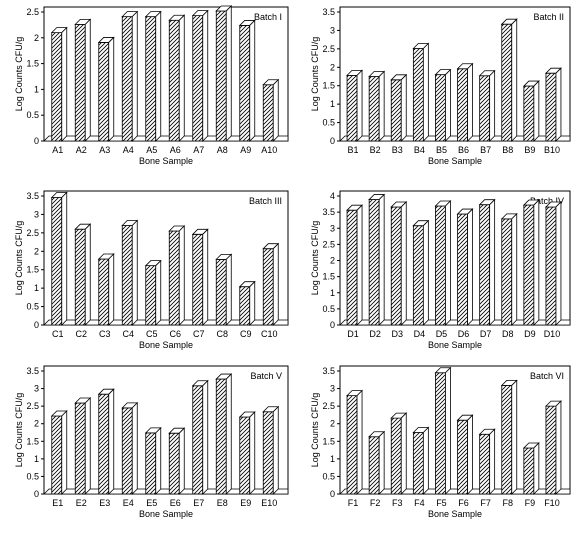 The width and height of the screenshot is (577, 539). Describe the element at coordinates (355, 105) in the screenshot. I see `bar-B1` at that location.